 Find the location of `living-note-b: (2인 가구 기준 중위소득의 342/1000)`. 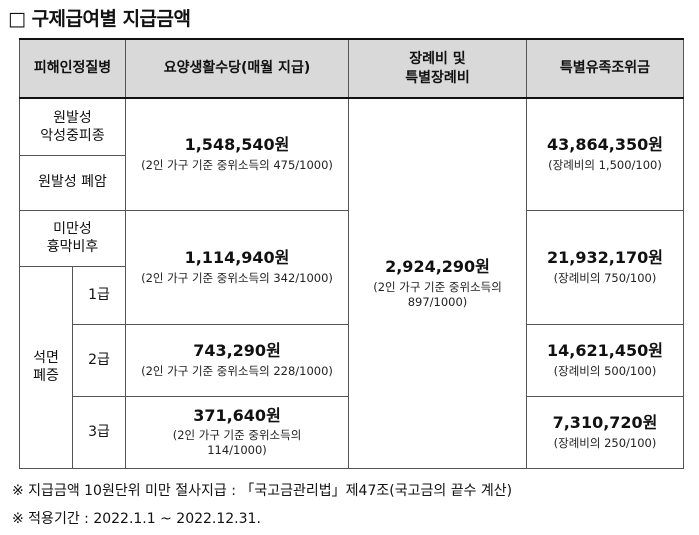

living-note-b: (2인 가구 기준 중위소득의 342/1000) is located at coordinates (237, 277).